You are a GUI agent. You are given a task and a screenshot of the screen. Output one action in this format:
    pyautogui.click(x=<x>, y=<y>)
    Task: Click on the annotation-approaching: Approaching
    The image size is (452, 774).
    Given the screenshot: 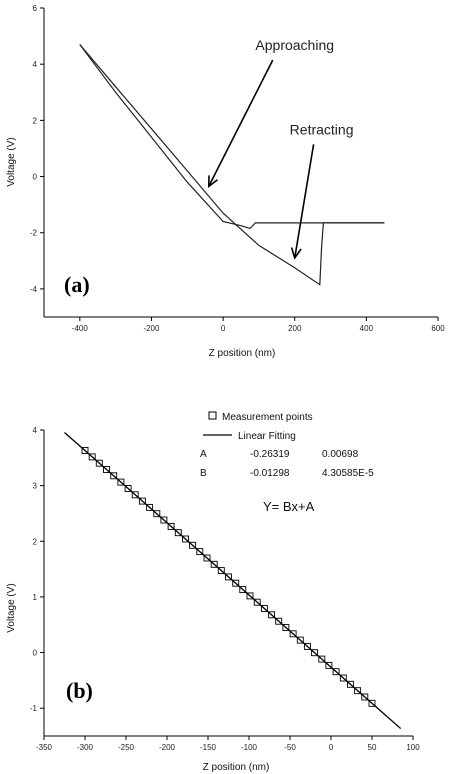 What is the action you would take?
    pyautogui.click(x=294, y=45)
    